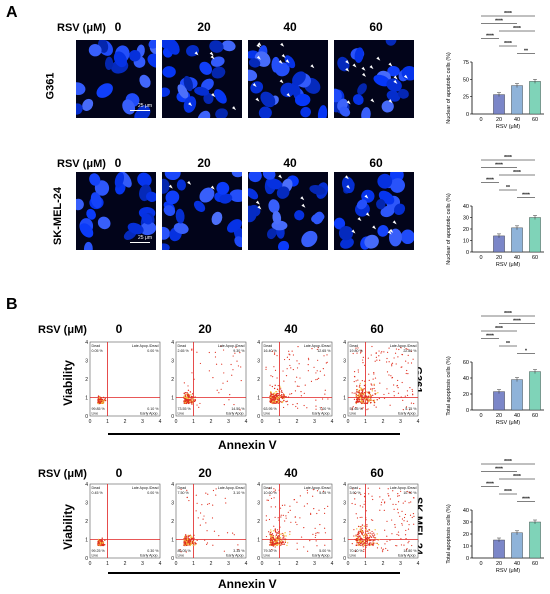  What do you see at coordinates (344, 504) in the screenshot?
I see `y-tick-label: 3` at bounding box center [344, 504].